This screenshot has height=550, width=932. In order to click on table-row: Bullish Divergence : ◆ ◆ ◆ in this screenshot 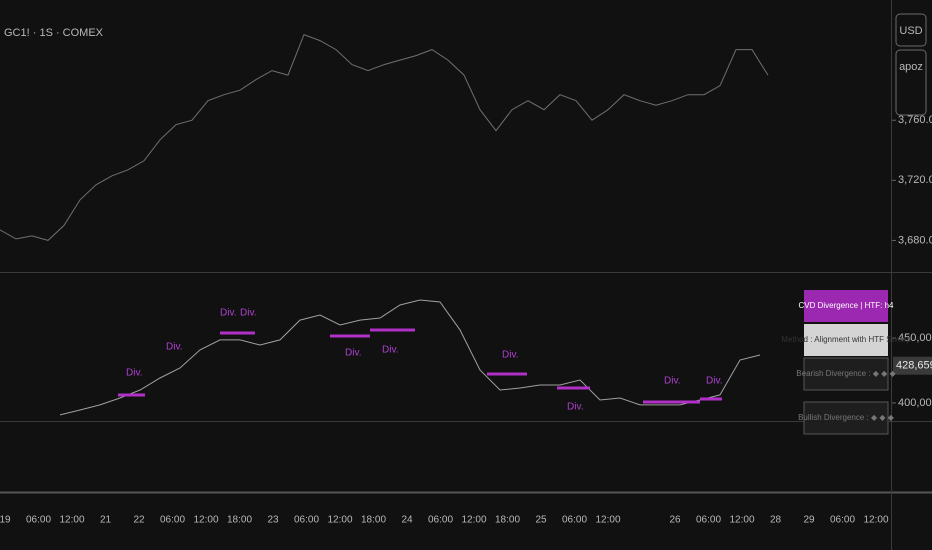, I will do `click(846, 417)`.